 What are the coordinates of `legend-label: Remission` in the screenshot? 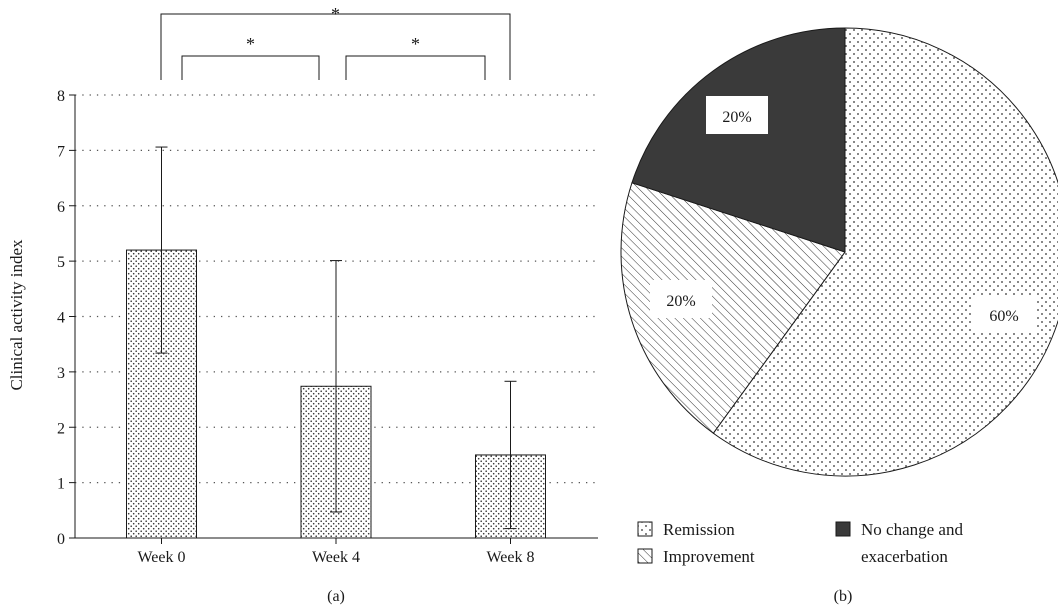 It's located at (699, 529).